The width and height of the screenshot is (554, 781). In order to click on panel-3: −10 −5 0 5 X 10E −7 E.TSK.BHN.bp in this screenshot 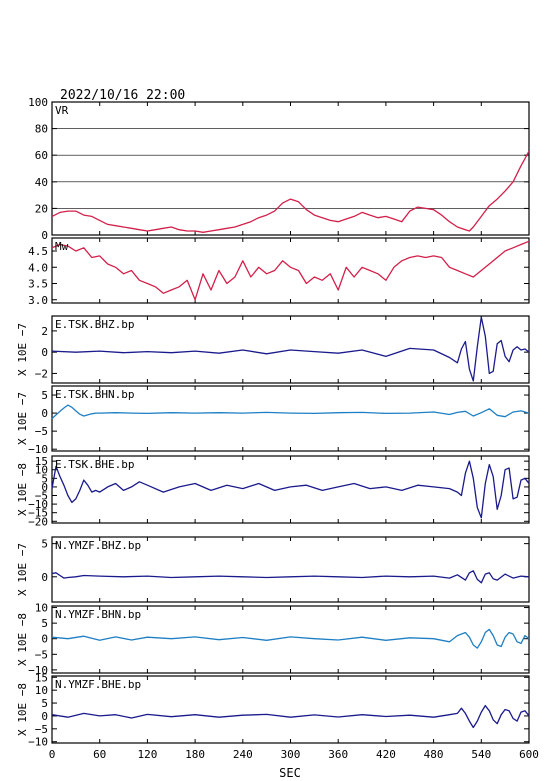, I will do `click(273, 420)`.